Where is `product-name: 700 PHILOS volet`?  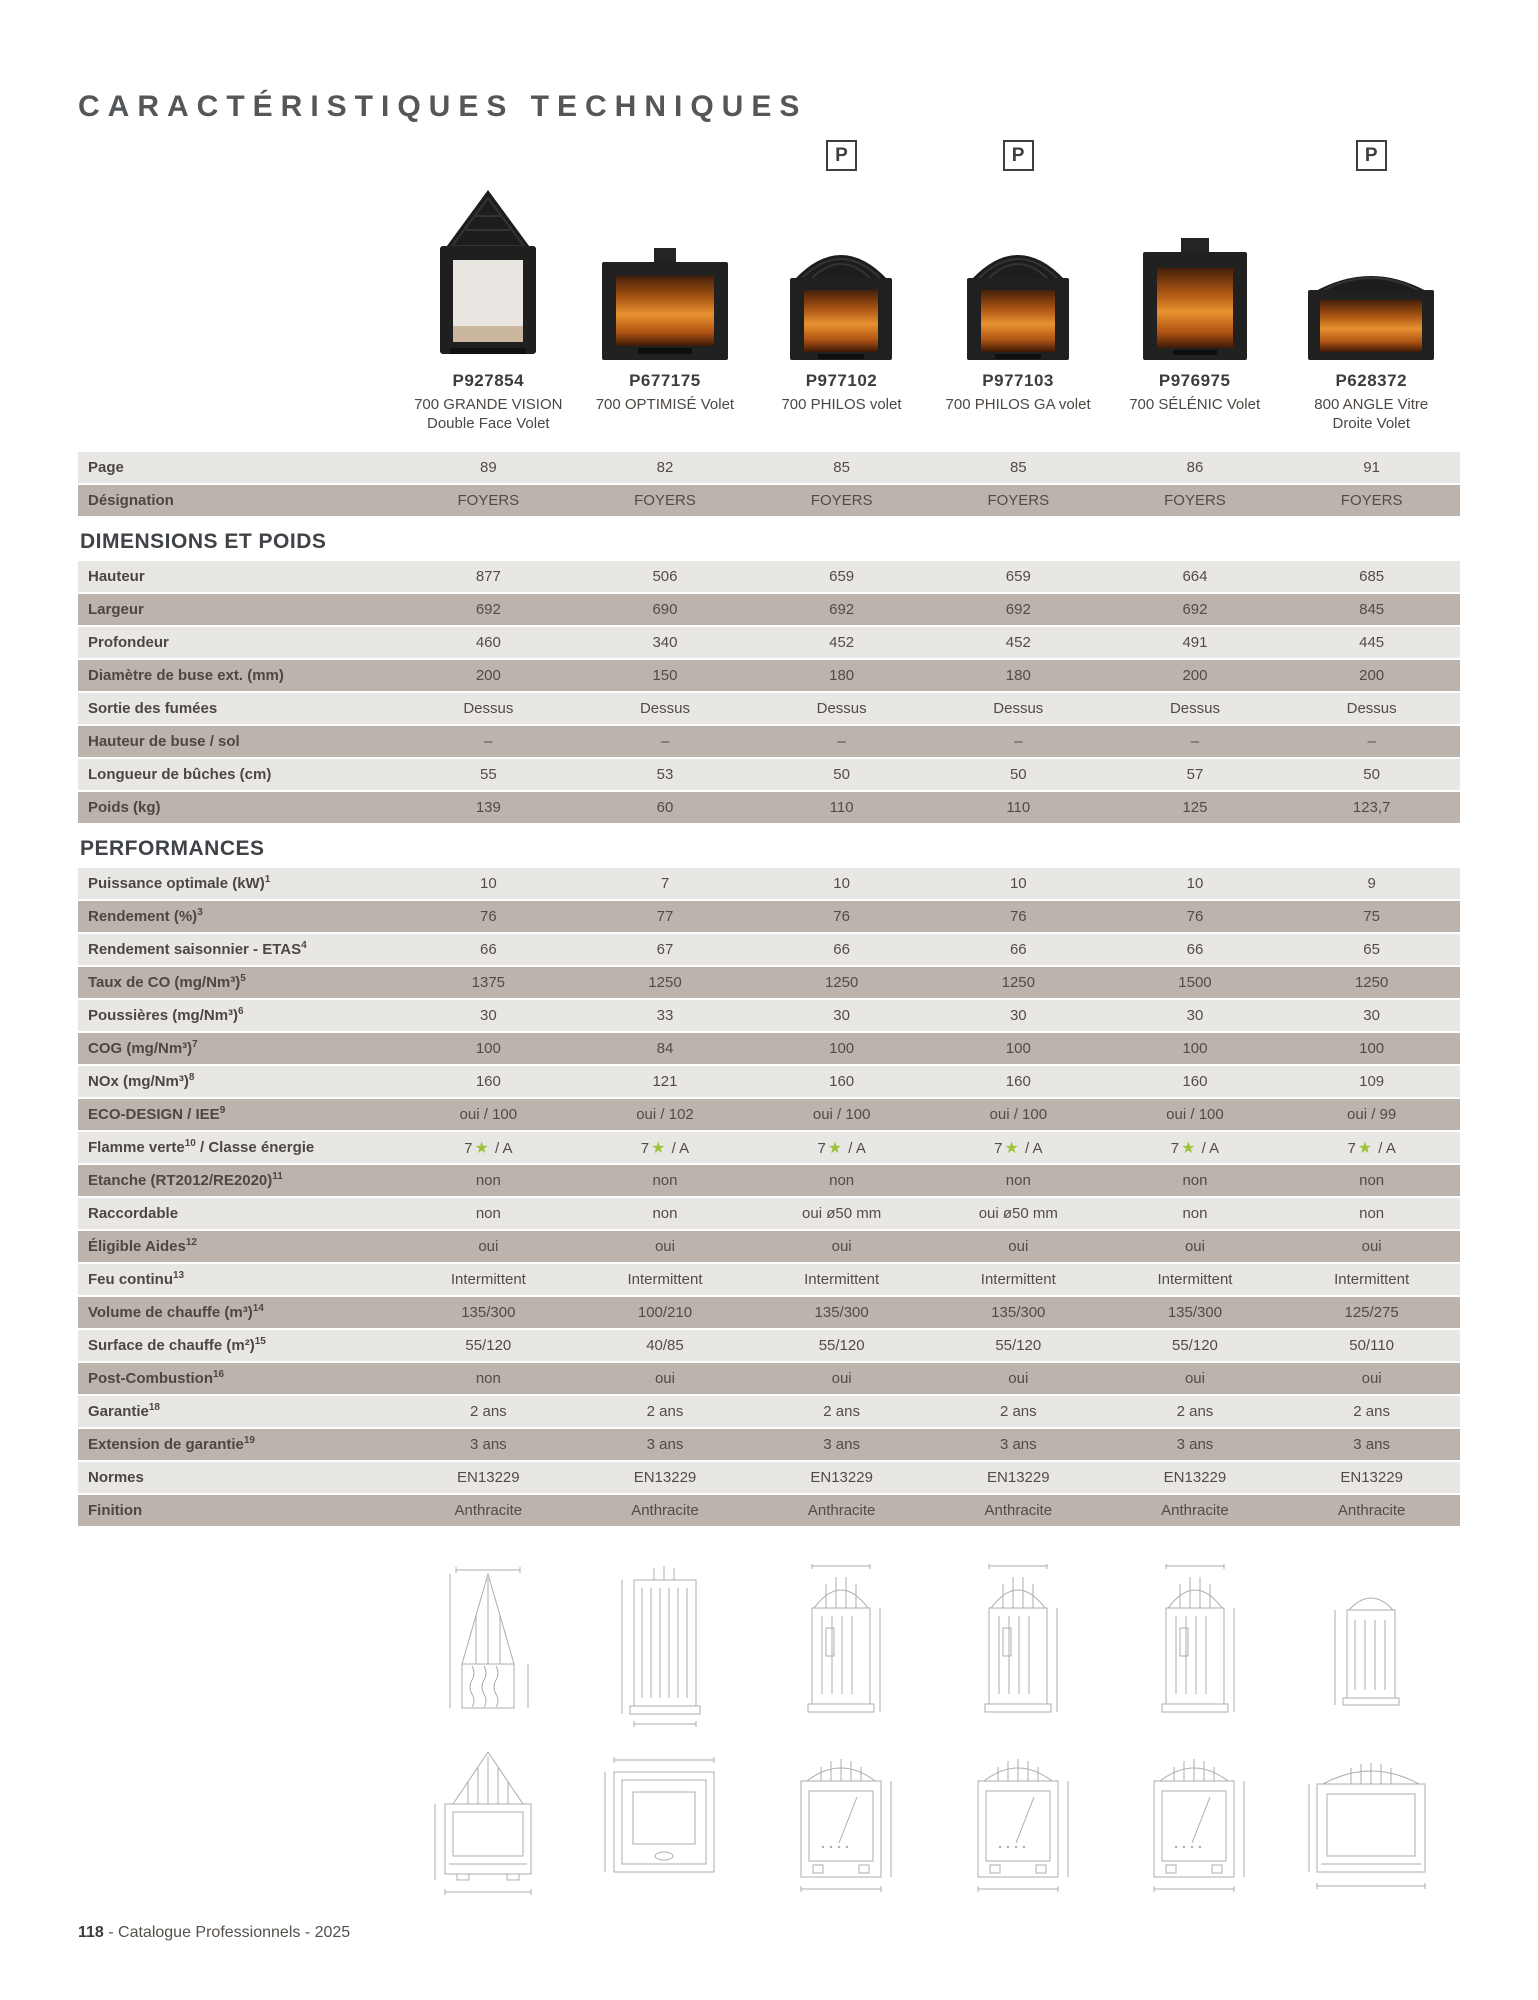 product-name: 700 PHILOS volet is located at coordinates (841, 404).